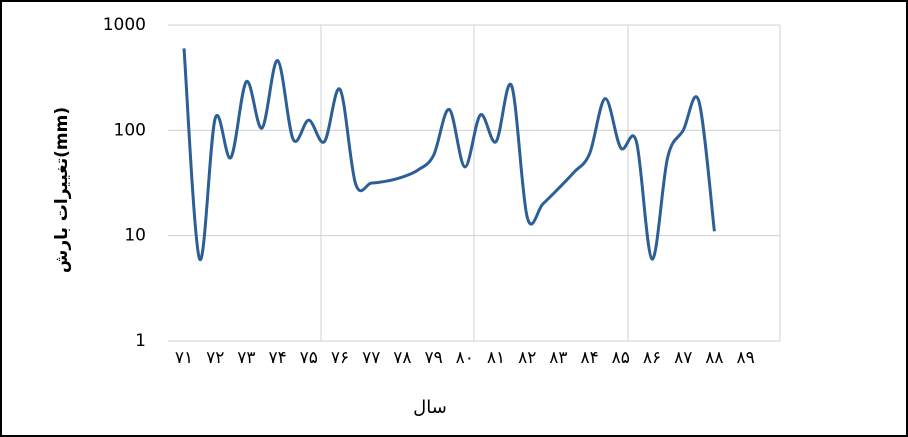 The height and width of the screenshot is (437, 908). What do you see at coordinates (124, 25) in the screenshot?
I see `y-tick-label: 1000` at bounding box center [124, 25].